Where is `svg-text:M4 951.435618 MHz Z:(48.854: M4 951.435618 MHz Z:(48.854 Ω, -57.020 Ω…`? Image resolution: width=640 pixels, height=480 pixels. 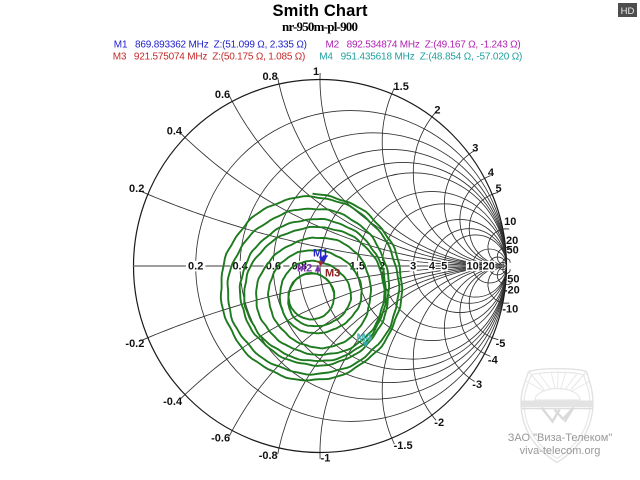
svg-text:M4 951.435618 MHz Z:(48.854: M4 951.435618 MHz Z:(48.854 Ω, -57.020 Ω… is located at coordinates (420, 57).